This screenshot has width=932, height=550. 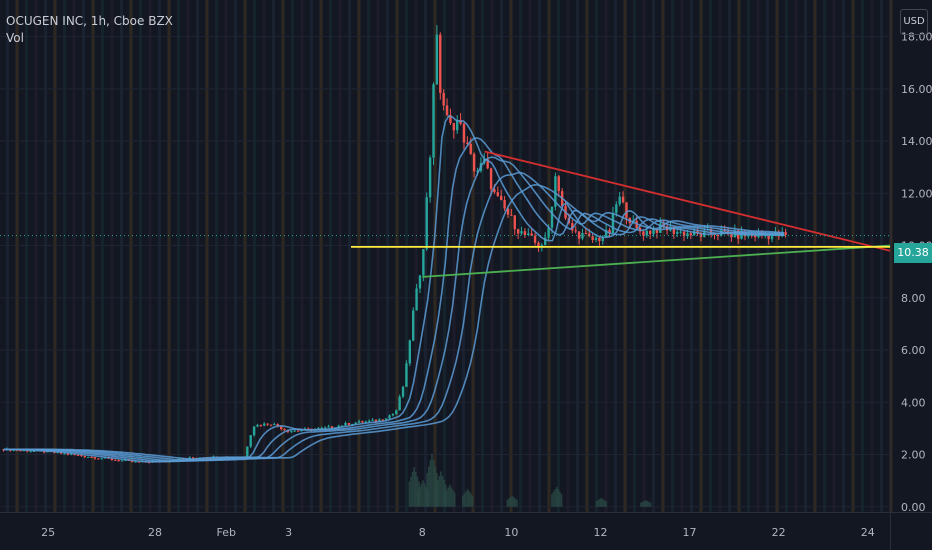 I want to click on time-tick-label: 12, so click(x=600, y=532).